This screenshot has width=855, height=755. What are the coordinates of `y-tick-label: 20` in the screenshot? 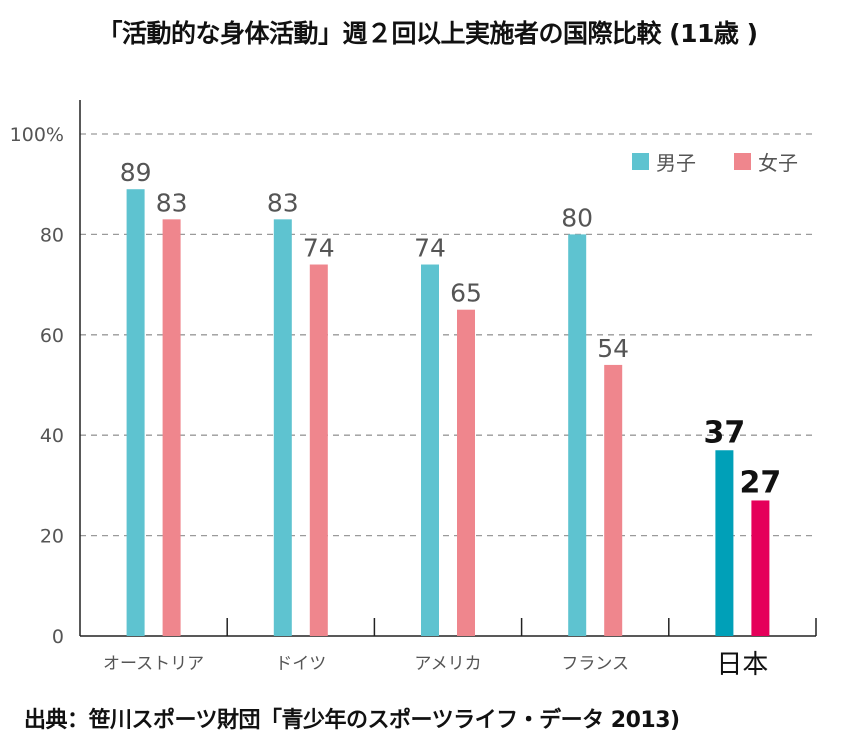 It's located at (52, 537).